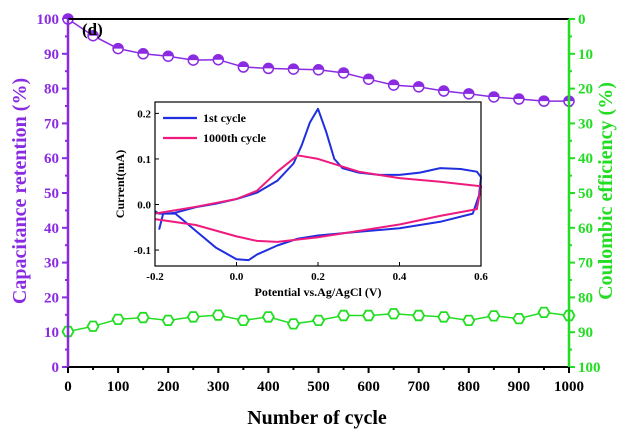  I want to click on inset-x-tick-label: 0.6, so click(481, 277).